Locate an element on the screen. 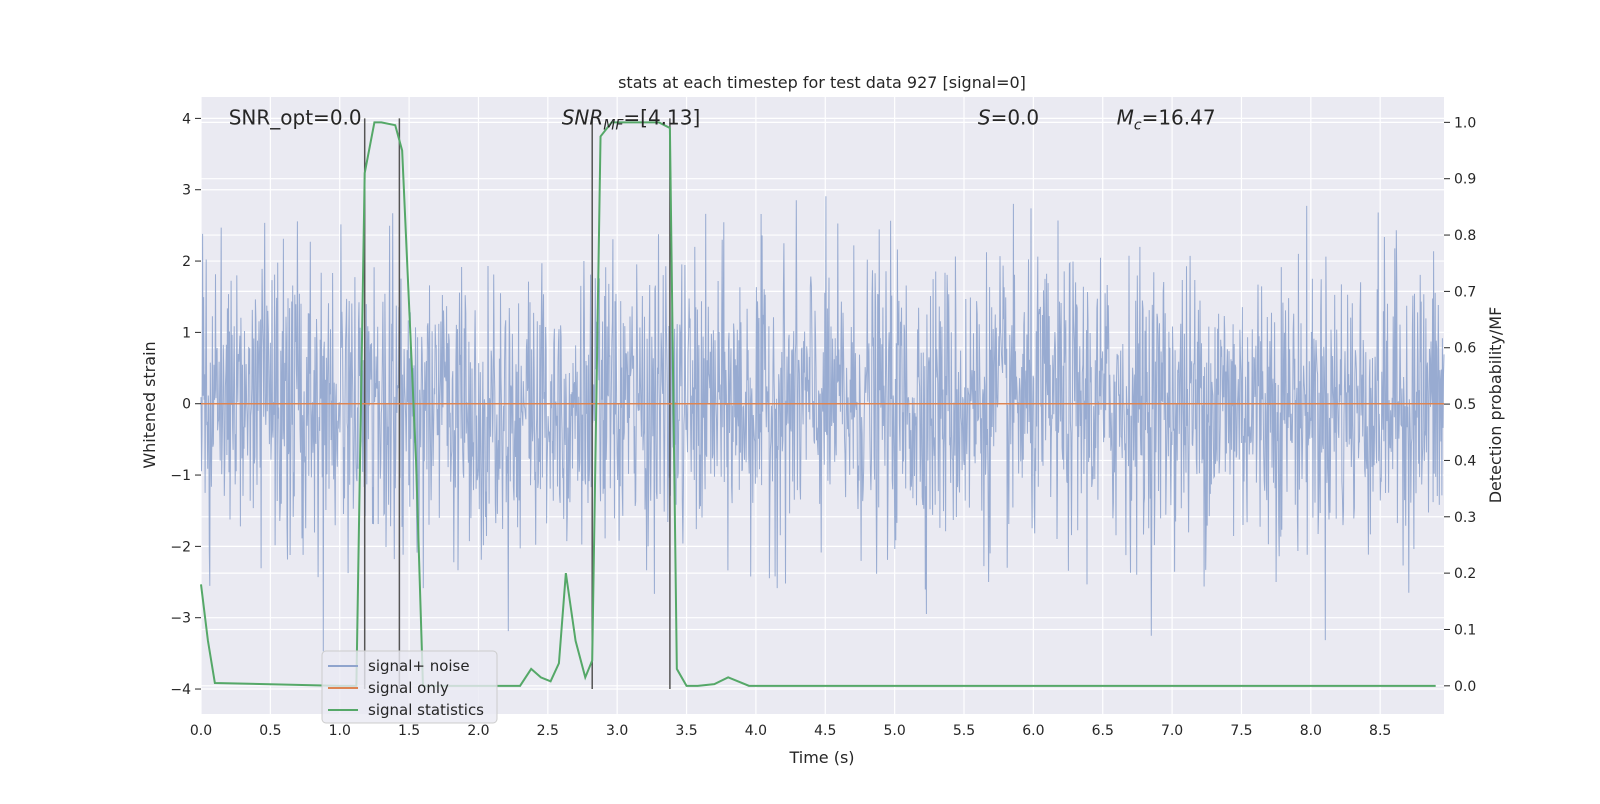  y-right-tick-label: 0.3 is located at coordinates (1465, 518).